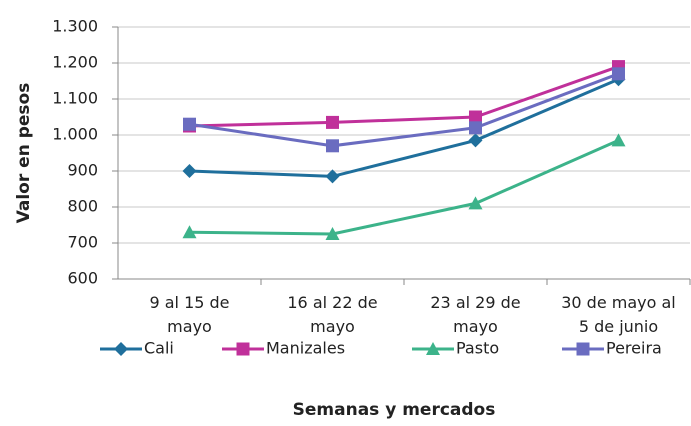 This screenshot has width=691, height=426. I want to click on x-tick-label: 30 de mayo al 5 de junio, so click(618, 314).